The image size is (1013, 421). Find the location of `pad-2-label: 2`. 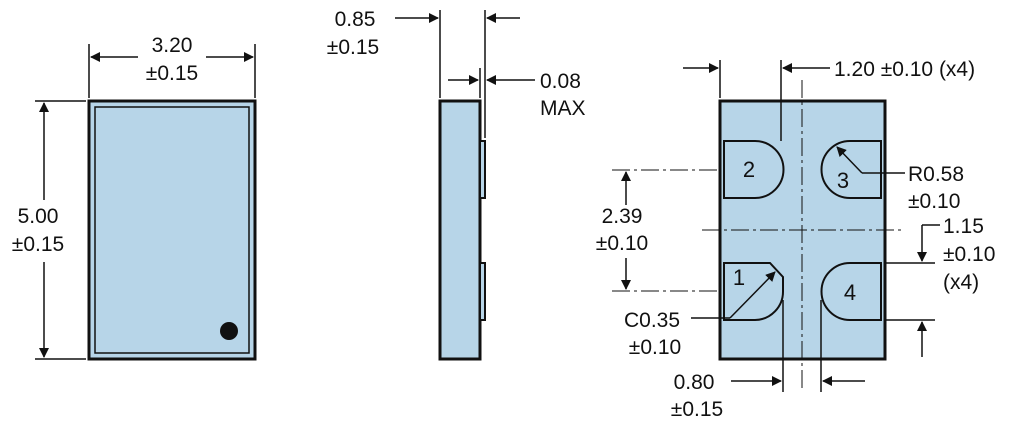

pad-2-label: 2 is located at coordinates (749, 169).